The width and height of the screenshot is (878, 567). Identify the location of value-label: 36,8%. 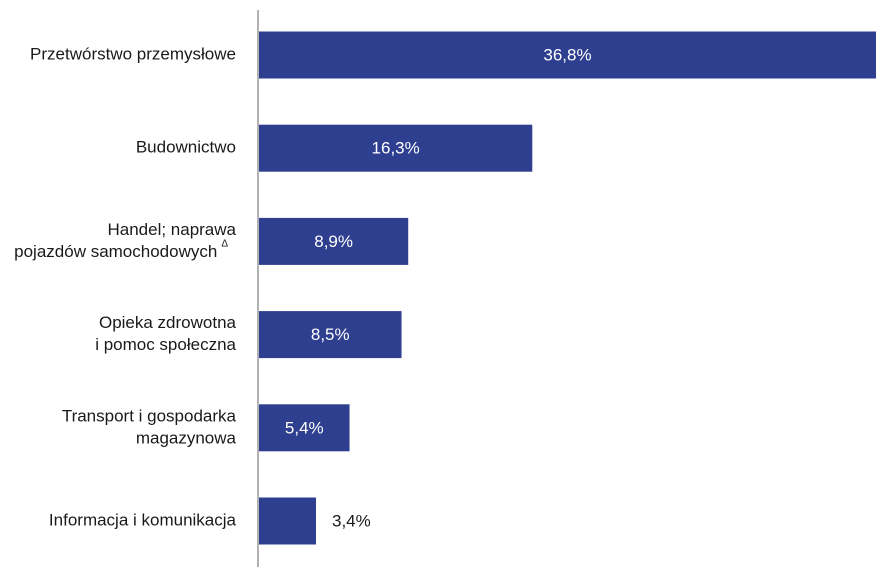
(567, 54).